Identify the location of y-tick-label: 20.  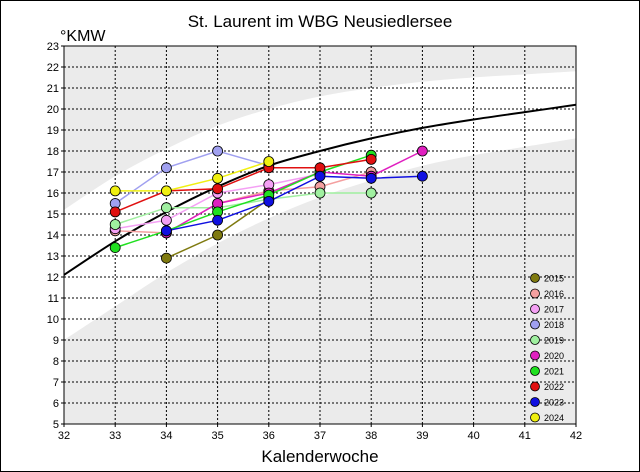
(53, 110).